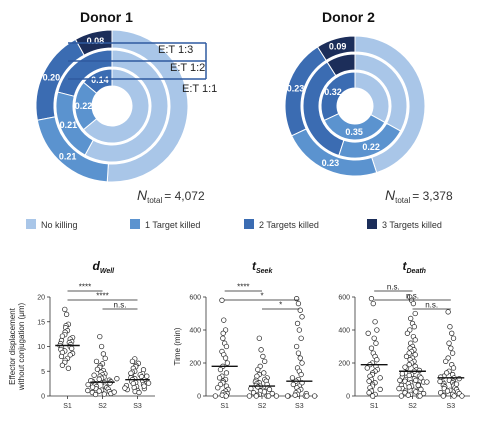 Image resolution: width=500 pixels, height=421 pixels. I want to click on x-tick-label: S2, so click(102, 406).